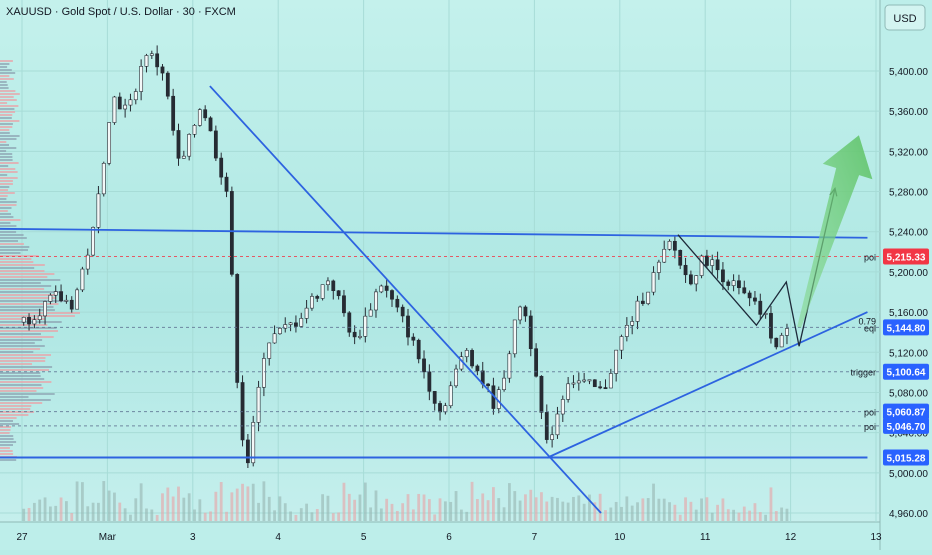 Image resolution: width=932 pixels, height=555 pixels. Describe the element at coordinates (908, 273) in the screenshot. I see `price-tick-label: 5,200.00` at that location.